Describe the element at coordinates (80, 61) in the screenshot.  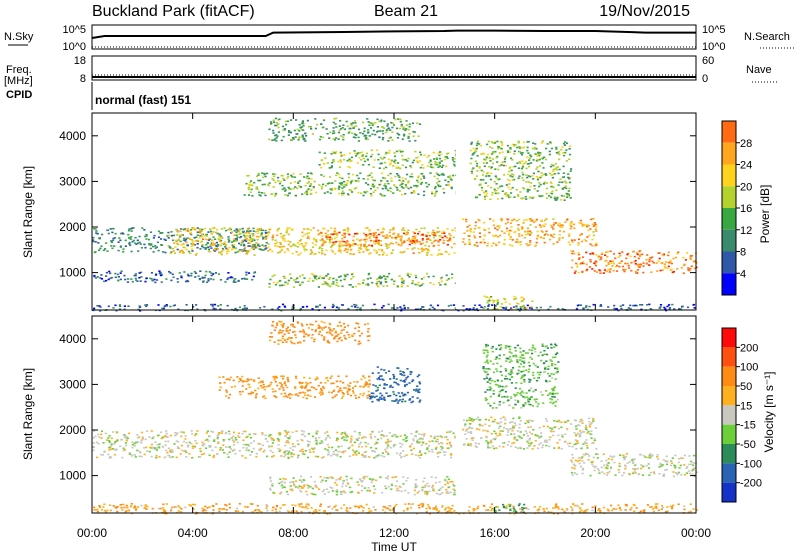
I see `freq-left-tick-top: 18` at that location.